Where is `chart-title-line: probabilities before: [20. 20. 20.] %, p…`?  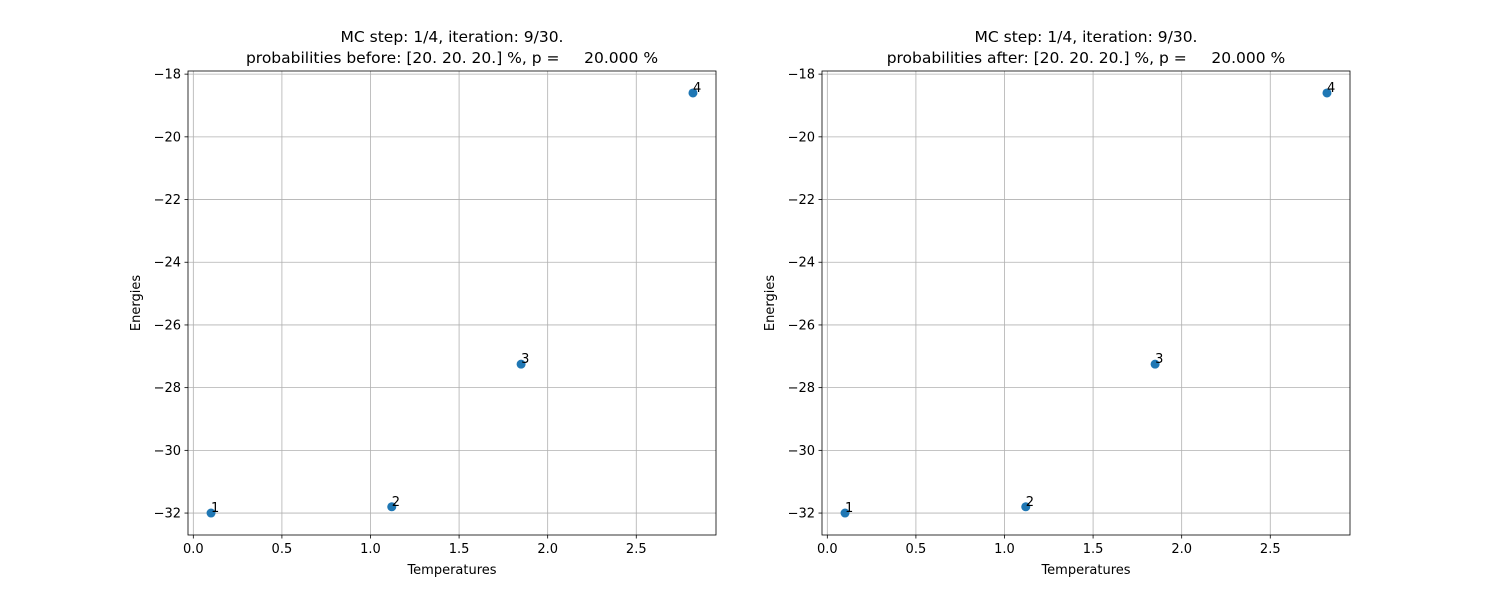 chart-title-line: probabilities before: [20. 20. 20.] %, p… is located at coordinates (452, 58).